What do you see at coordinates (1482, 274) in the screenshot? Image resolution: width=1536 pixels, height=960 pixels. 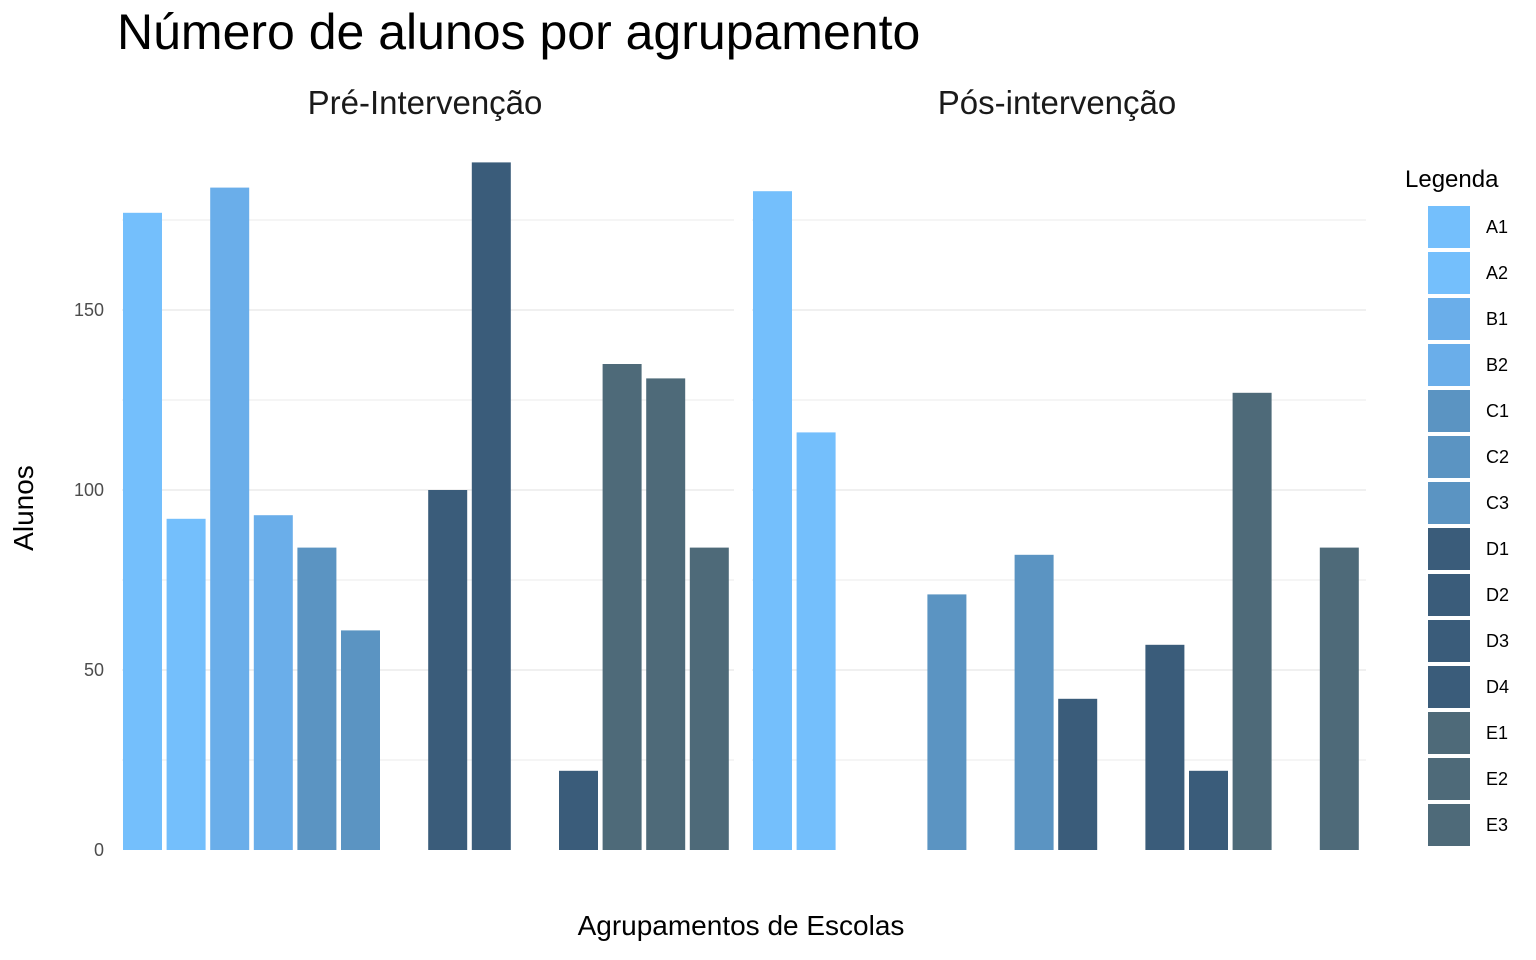 I see `legend-item: A2` at bounding box center [1482, 274].